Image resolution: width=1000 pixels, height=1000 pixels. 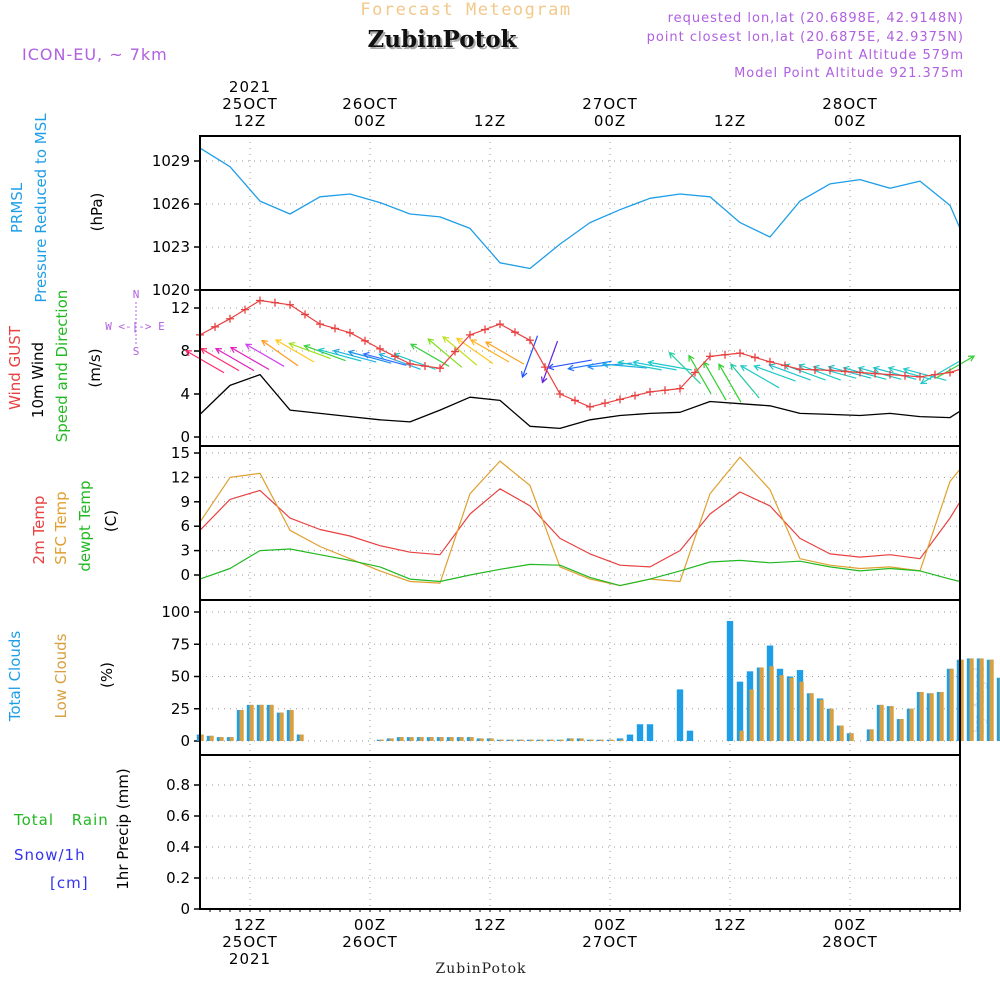 I want to click on model-altitude: Model Point Altitude 921.375m, so click(x=849, y=73).